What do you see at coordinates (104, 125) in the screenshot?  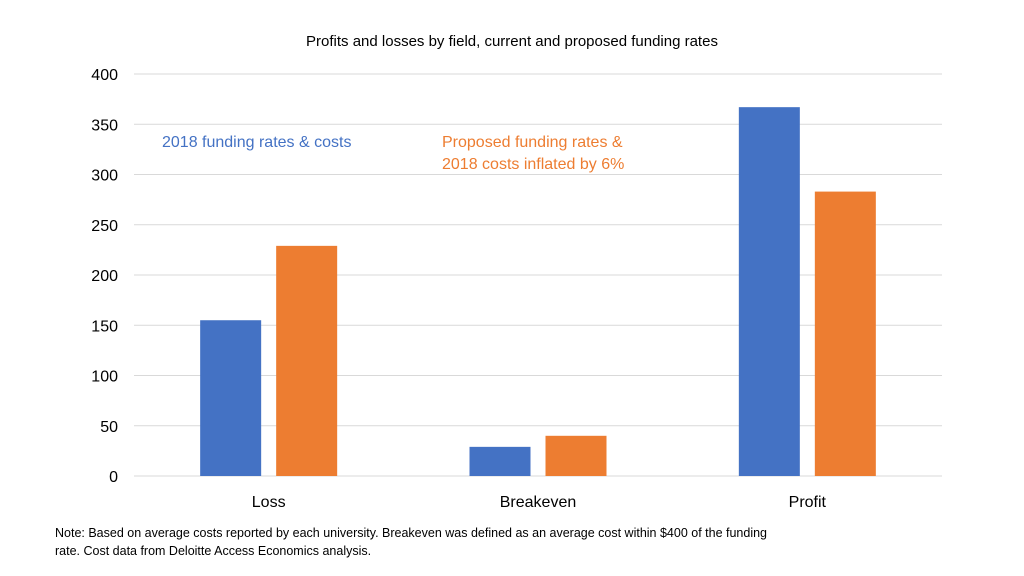 I see `y-tick-label: 350` at bounding box center [104, 125].